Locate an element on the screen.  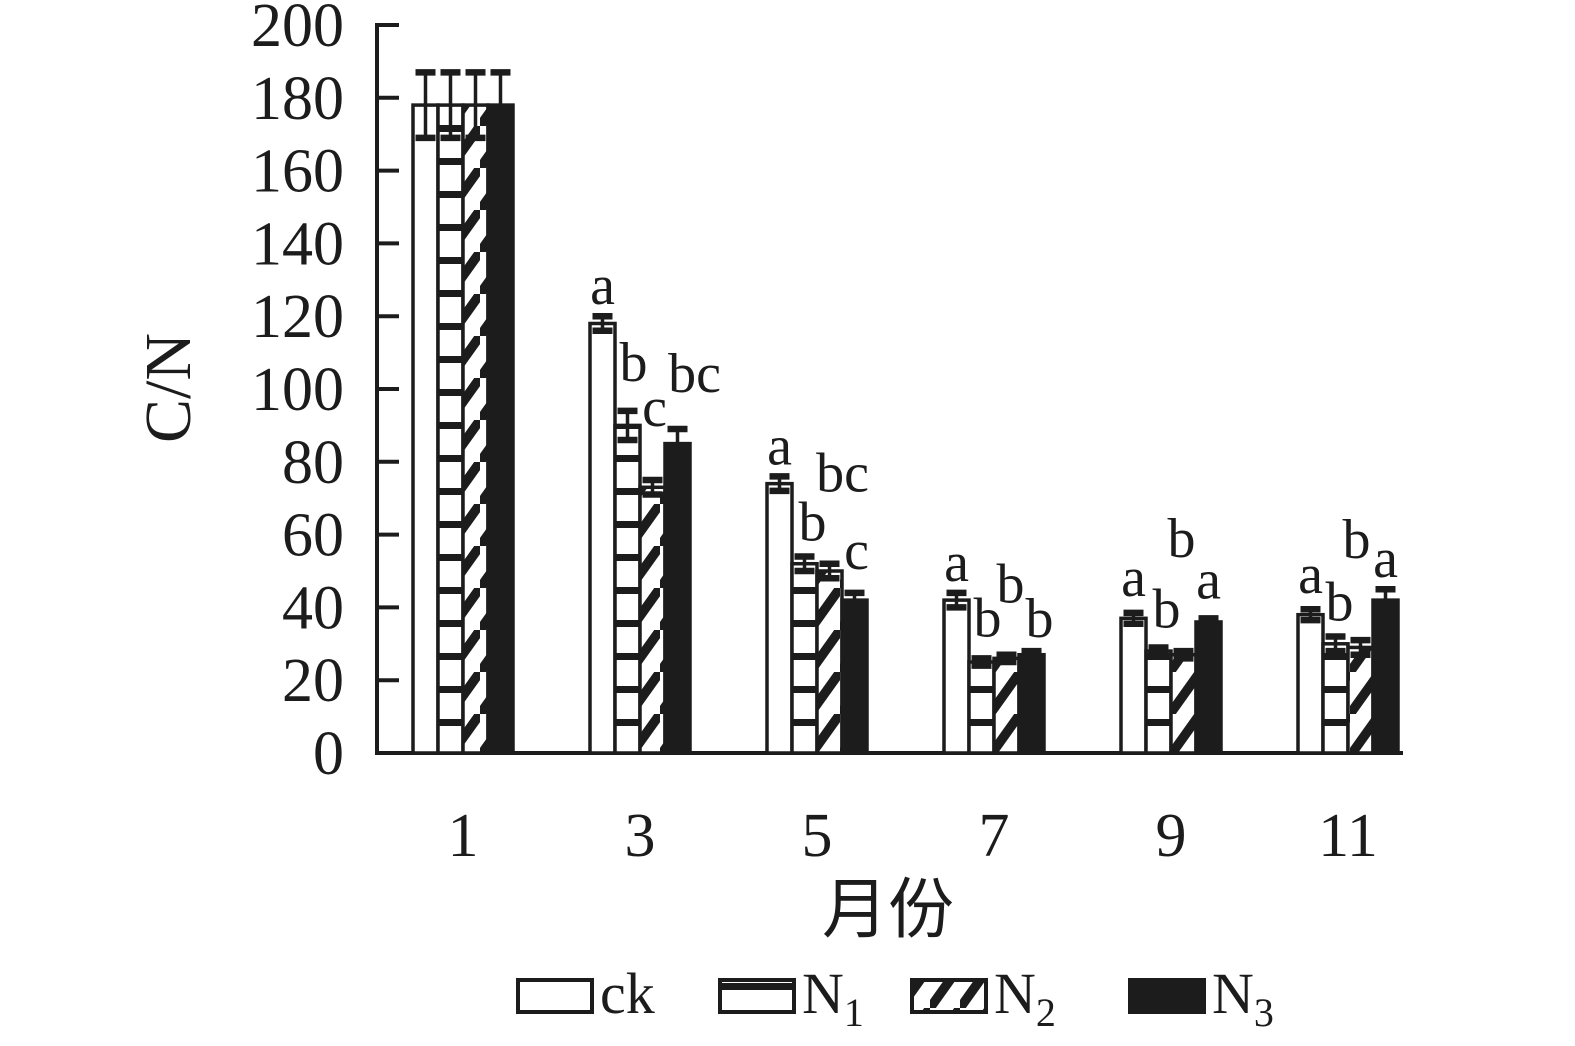
sig-letter-ck-month-5: a is located at coordinates (779, 446).